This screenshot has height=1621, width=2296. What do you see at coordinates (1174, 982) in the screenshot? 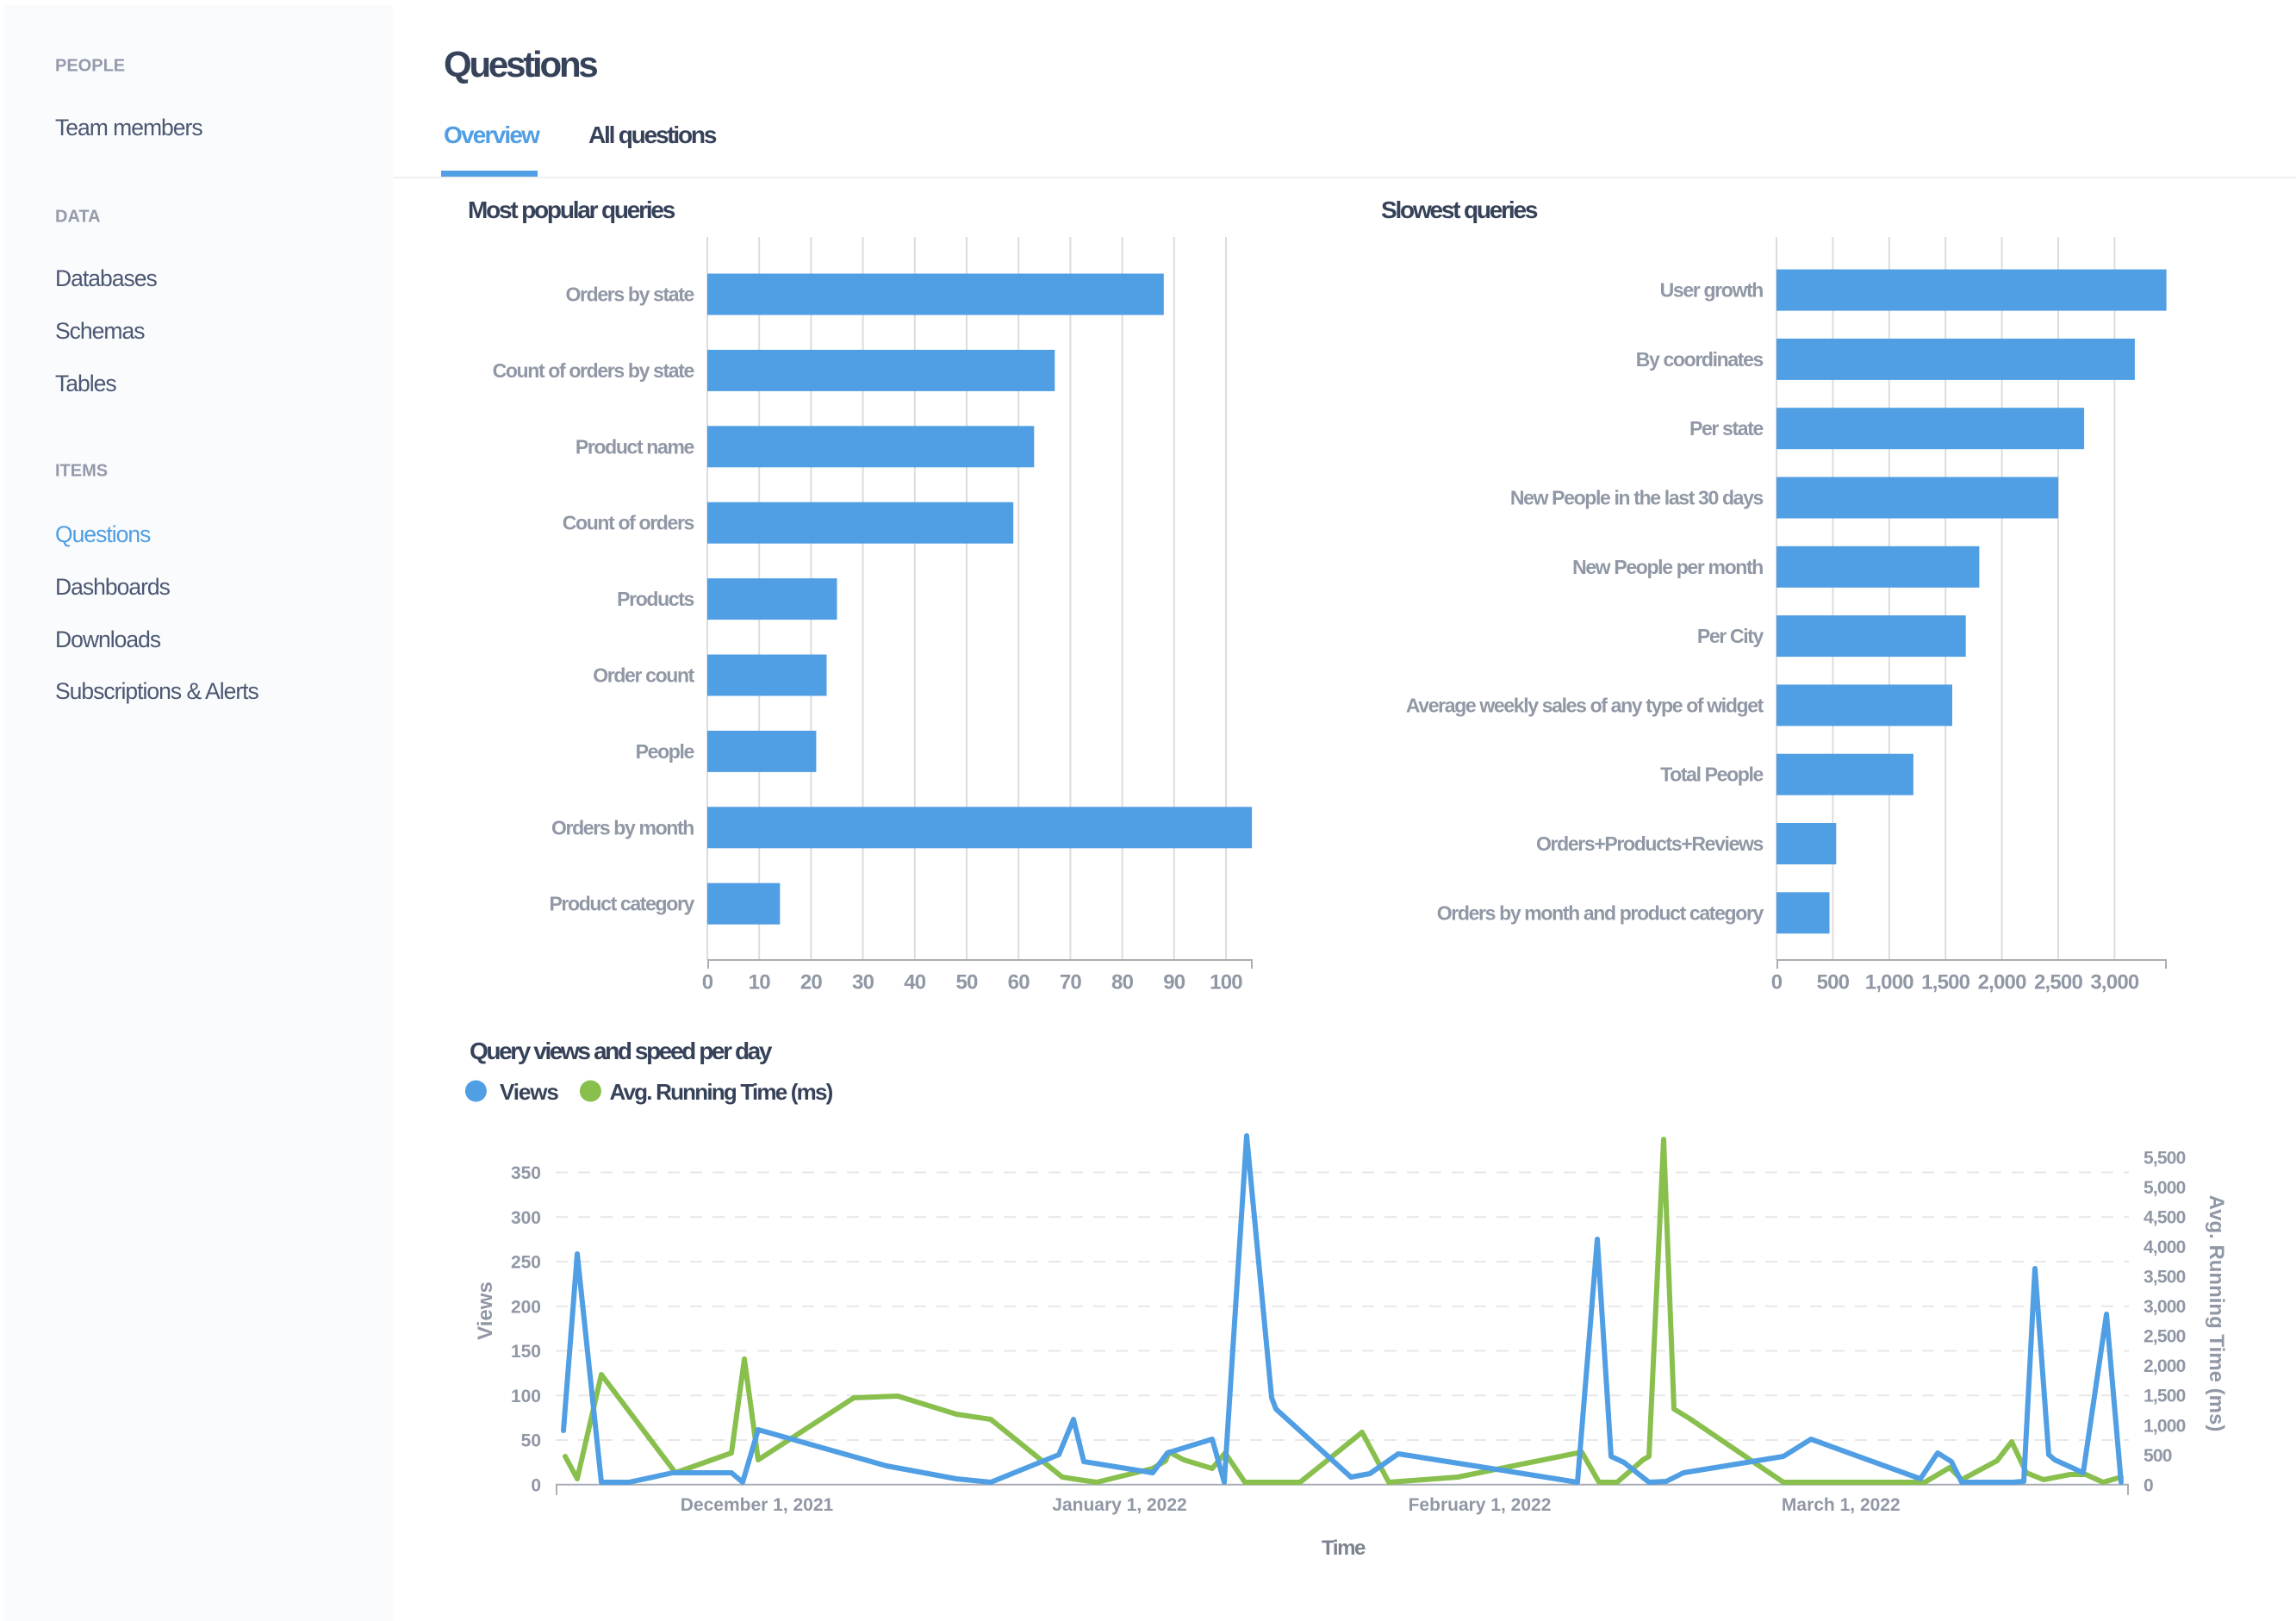
I see `svg-text: 90` at bounding box center [1174, 982].